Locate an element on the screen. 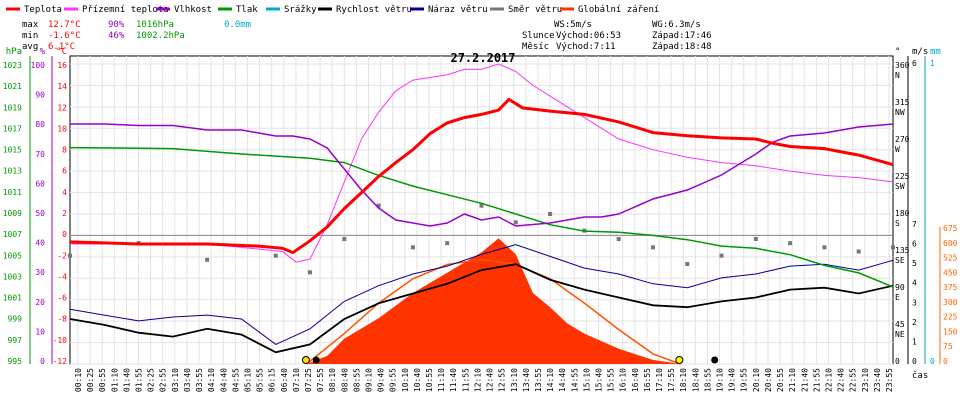 Image resolution: width=966 pixels, height=400 pixels. axis-pressure-tick-10: 1003 is located at coordinates (12, 276).